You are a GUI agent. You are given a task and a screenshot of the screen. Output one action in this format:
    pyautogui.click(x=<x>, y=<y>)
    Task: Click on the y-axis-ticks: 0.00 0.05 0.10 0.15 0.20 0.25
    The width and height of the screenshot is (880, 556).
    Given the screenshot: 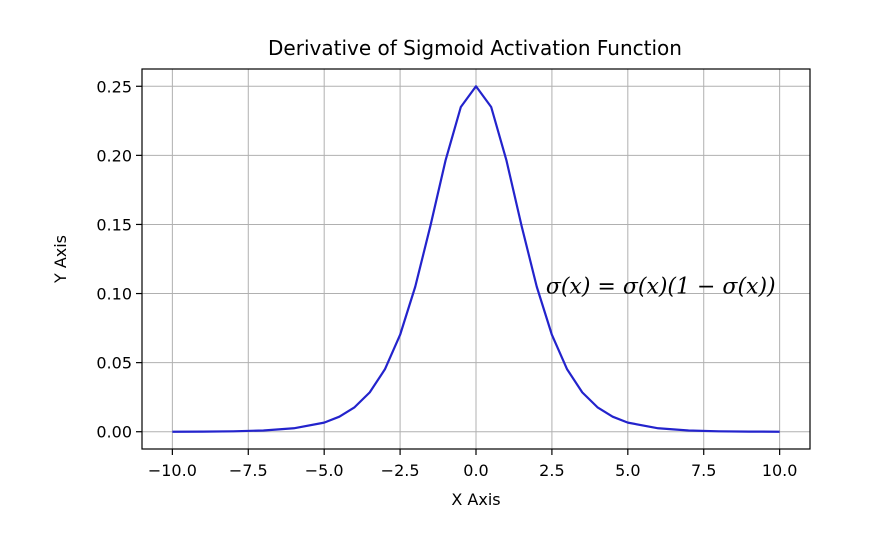 What is the action you would take?
    pyautogui.click(x=119, y=259)
    